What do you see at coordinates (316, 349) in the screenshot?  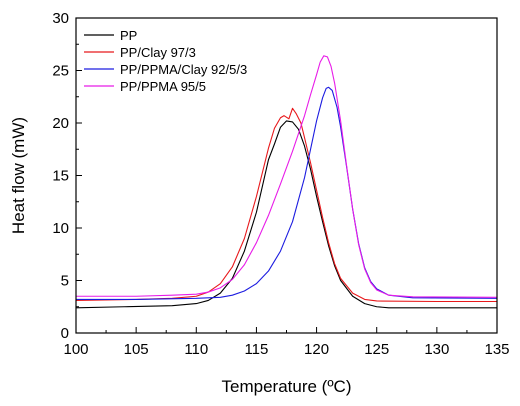 I see `x-tick-label: 120` at bounding box center [316, 349].